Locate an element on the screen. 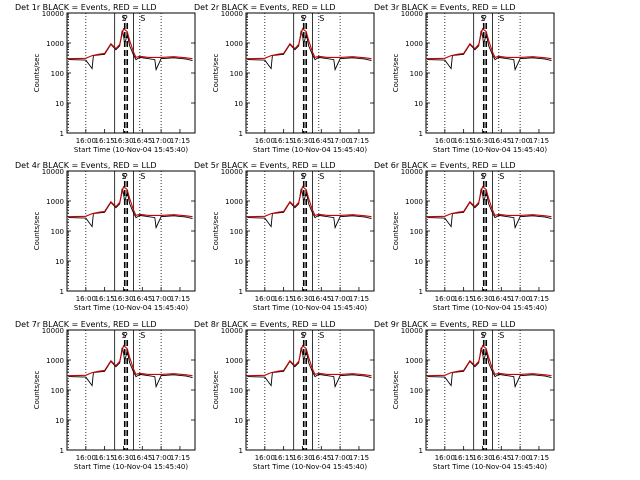 The width and height of the screenshot is (640, 480). panel-title: Det 1r BLACK = Events, RED = LLD is located at coordinates (86, 7).